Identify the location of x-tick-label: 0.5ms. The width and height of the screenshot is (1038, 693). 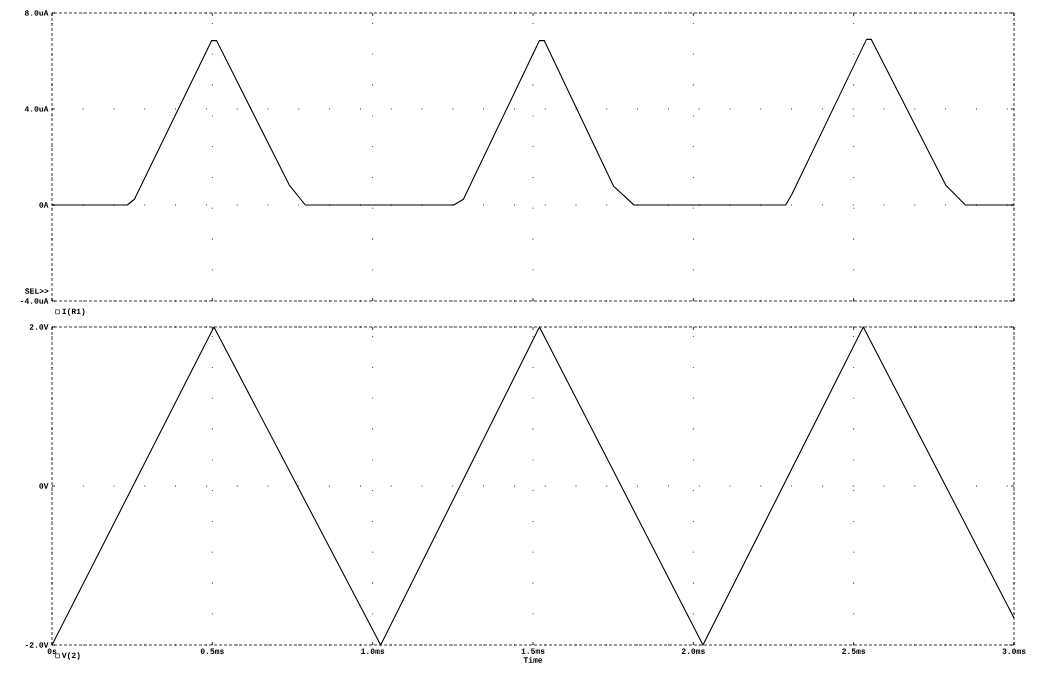
(212, 651).